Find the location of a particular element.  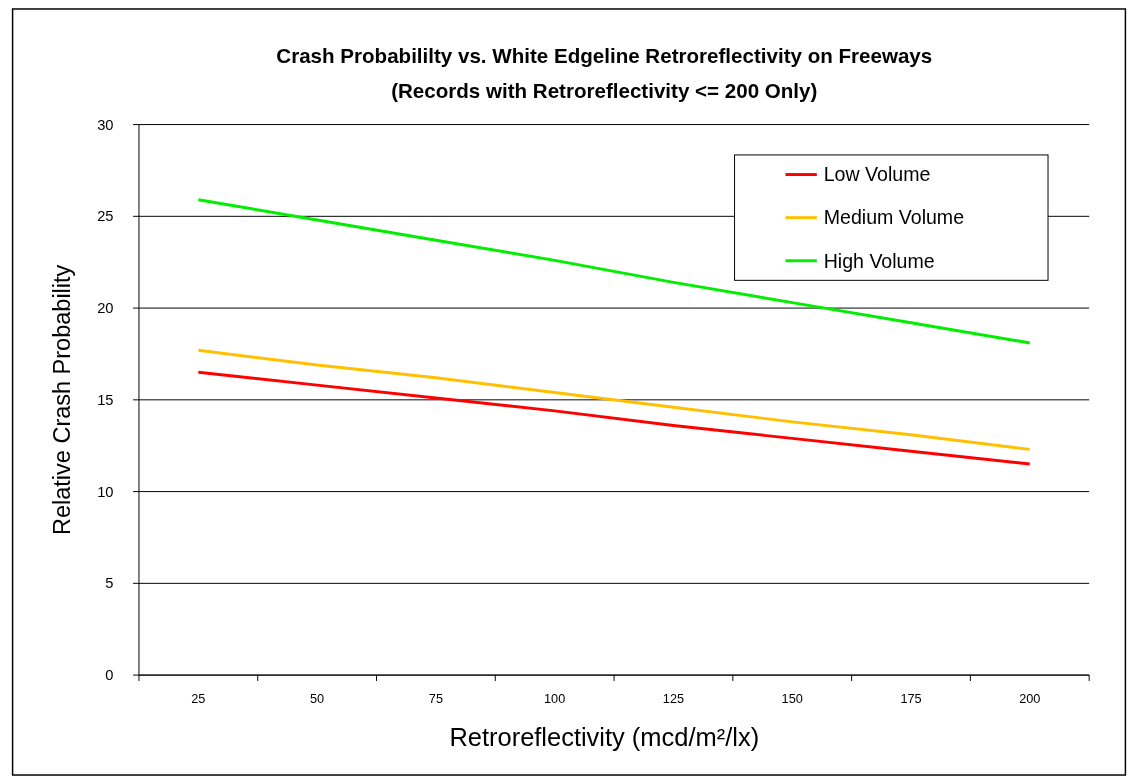

y-tick-label: 30 is located at coordinates (105, 124).